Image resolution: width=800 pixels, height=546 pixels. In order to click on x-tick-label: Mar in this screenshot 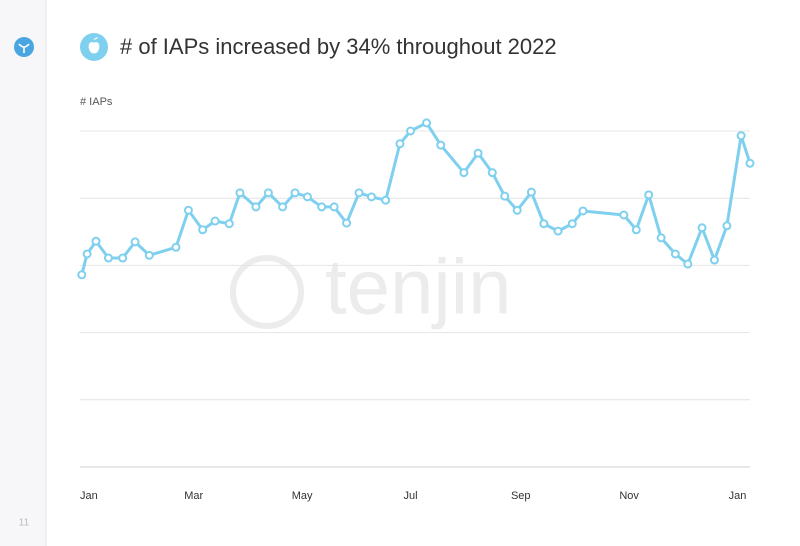, I will do `click(193, 496)`.